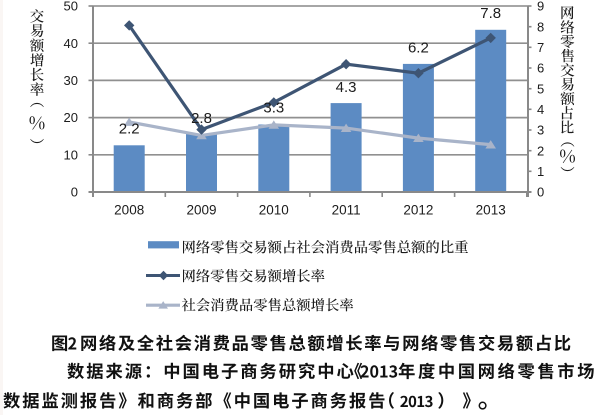 The width and height of the screenshot is (603, 415). I want to click on svg-text: 2013, so click(491, 209).